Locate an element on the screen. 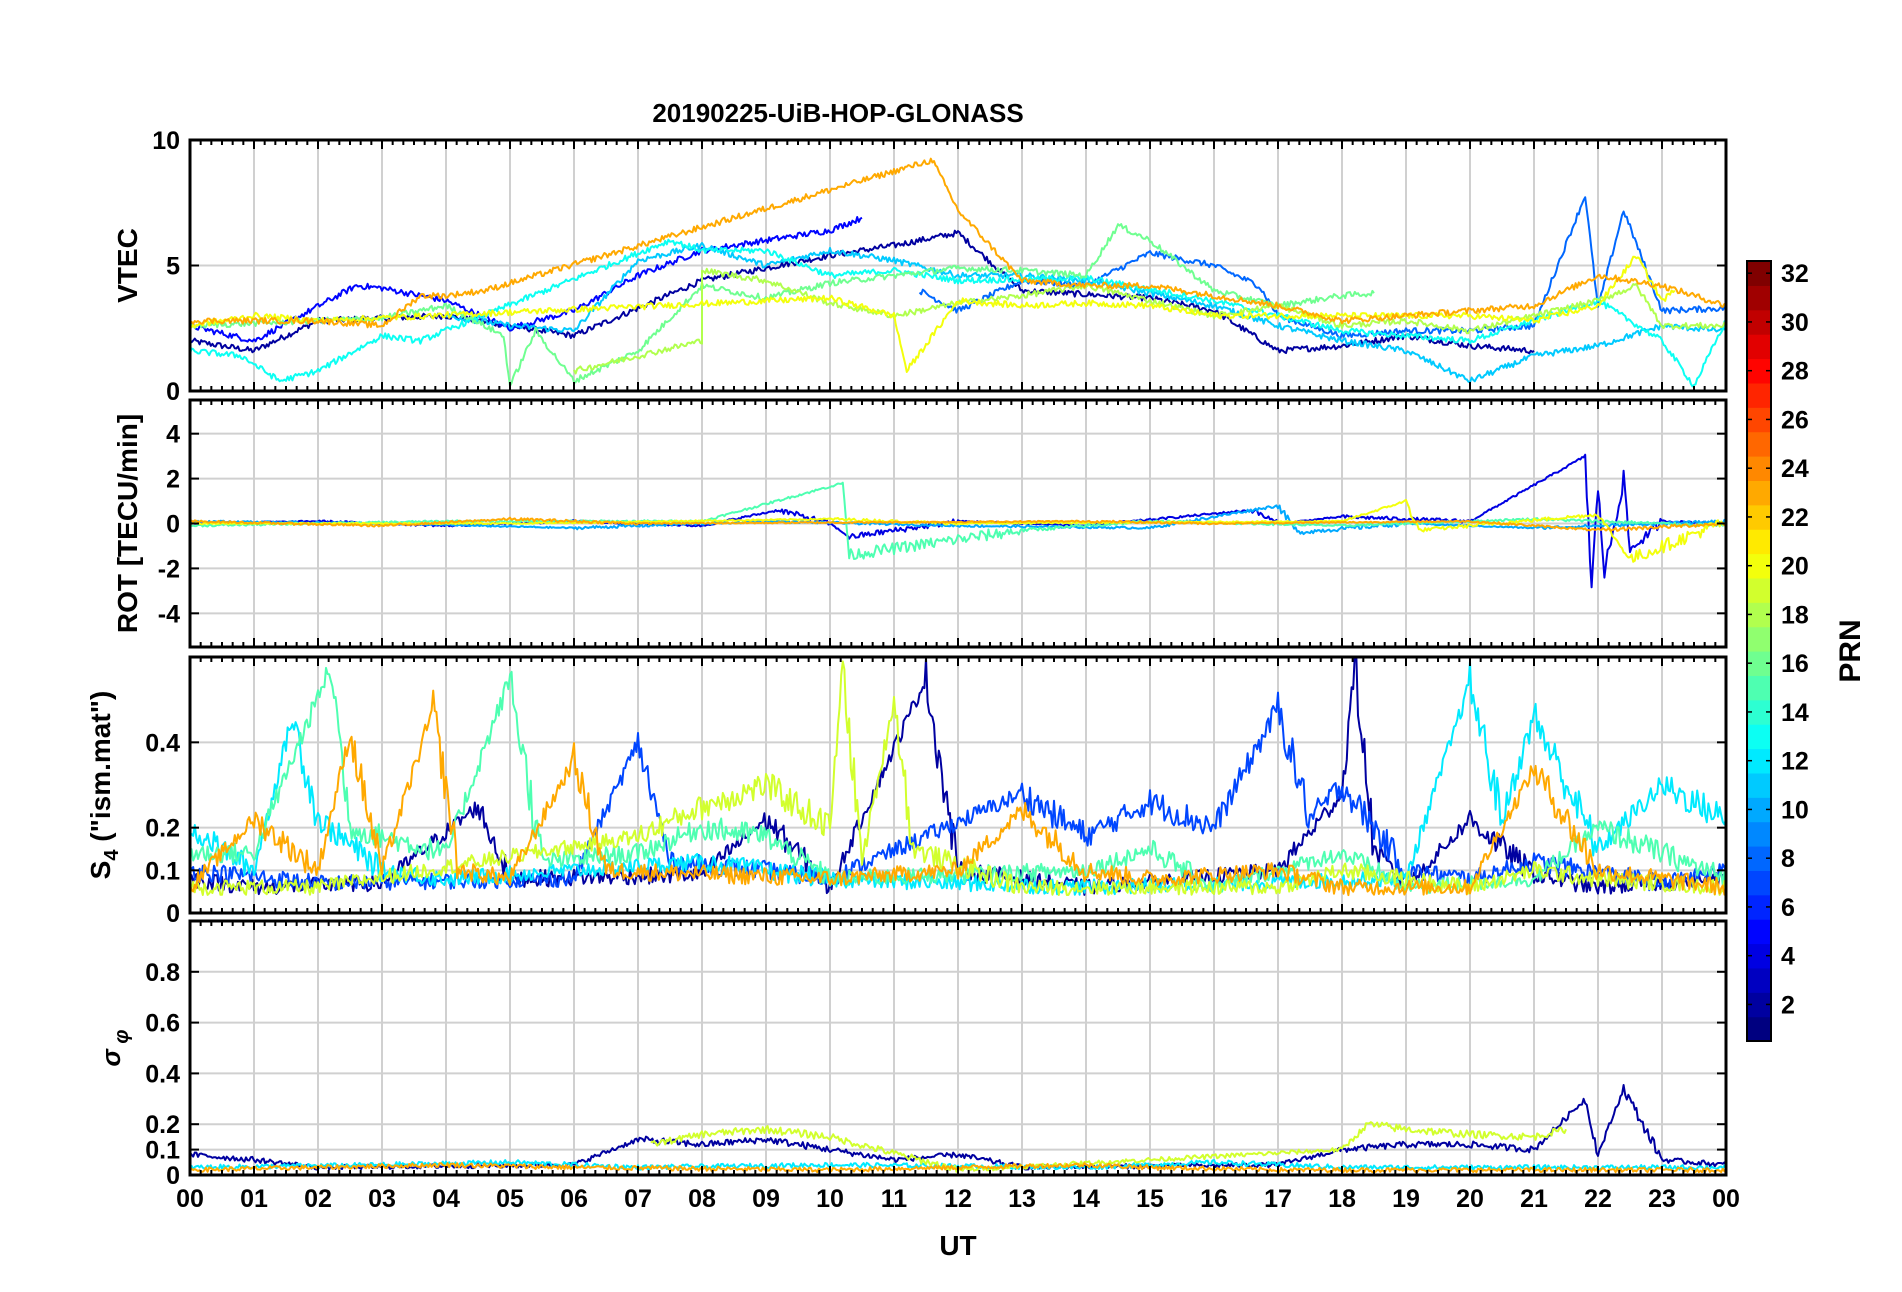  rot-ylabel: ROT [TECU/min] is located at coordinates (127, 523).